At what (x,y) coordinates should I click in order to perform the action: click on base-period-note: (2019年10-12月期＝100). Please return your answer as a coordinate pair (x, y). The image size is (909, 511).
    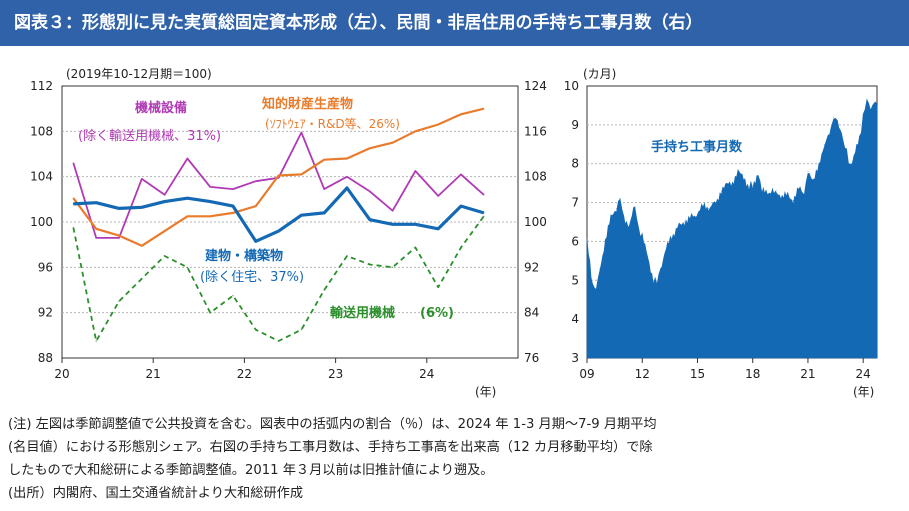
    Looking at the image, I should click on (139, 74).